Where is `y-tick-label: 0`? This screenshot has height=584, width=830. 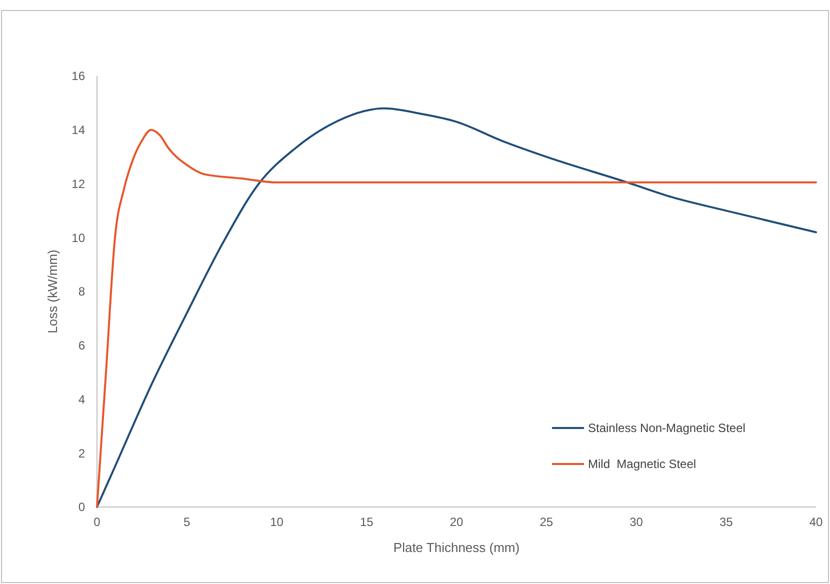
y-tick-label: 0 is located at coordinates (82, 507).